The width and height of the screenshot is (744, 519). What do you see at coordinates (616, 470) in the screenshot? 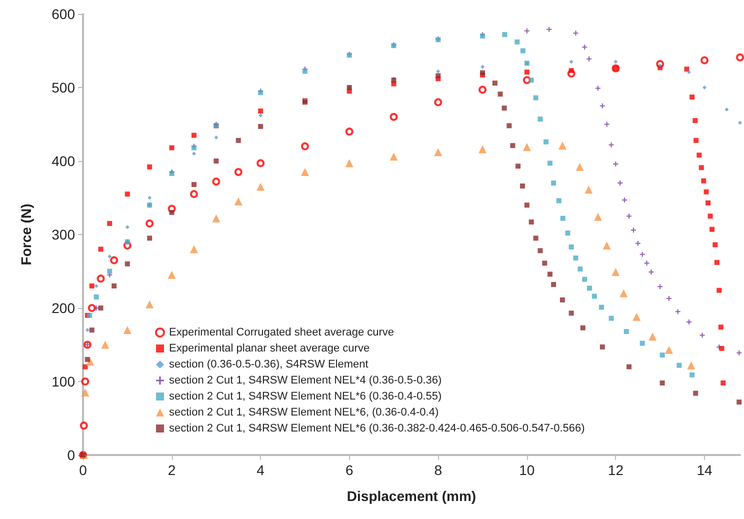
I see `x-tick-label: 12` at bounding box center [616, 470].